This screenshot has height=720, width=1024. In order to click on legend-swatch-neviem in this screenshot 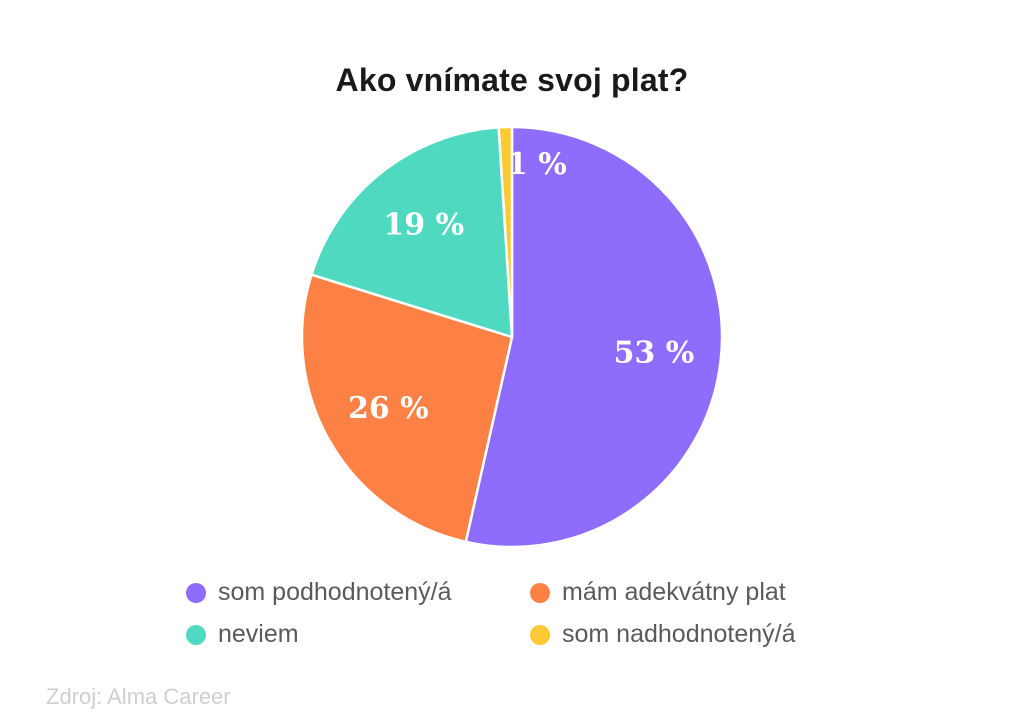, I will do `click(196, 634)`.